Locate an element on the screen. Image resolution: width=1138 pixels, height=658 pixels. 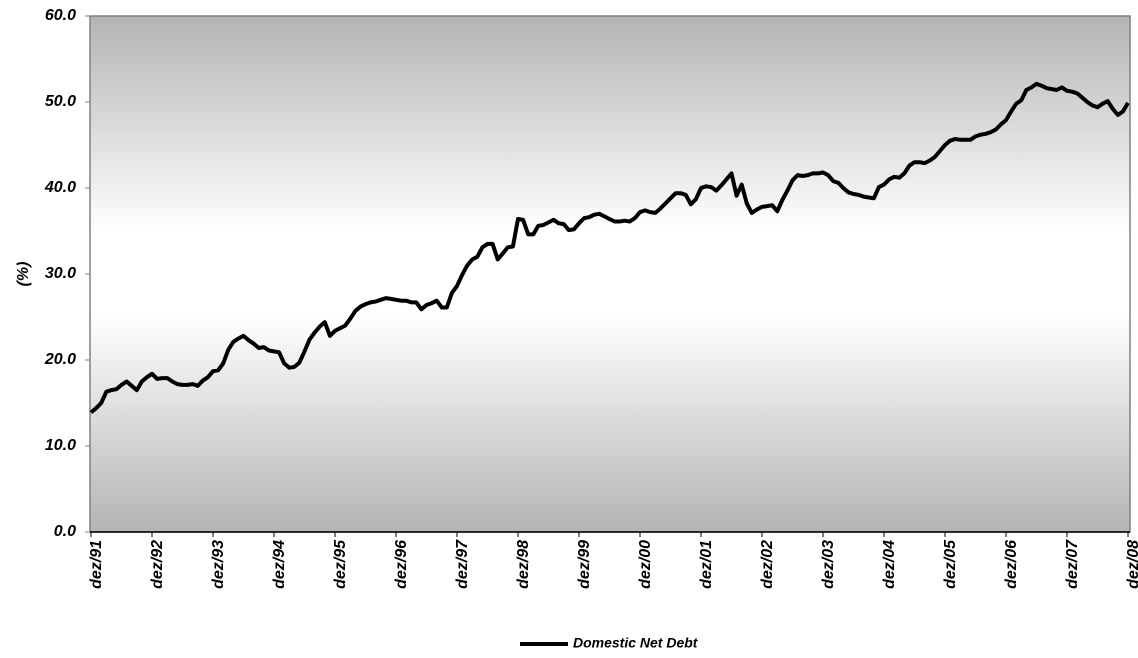
x-tick-label: dez/07 is located at coordinates (1072, 564).